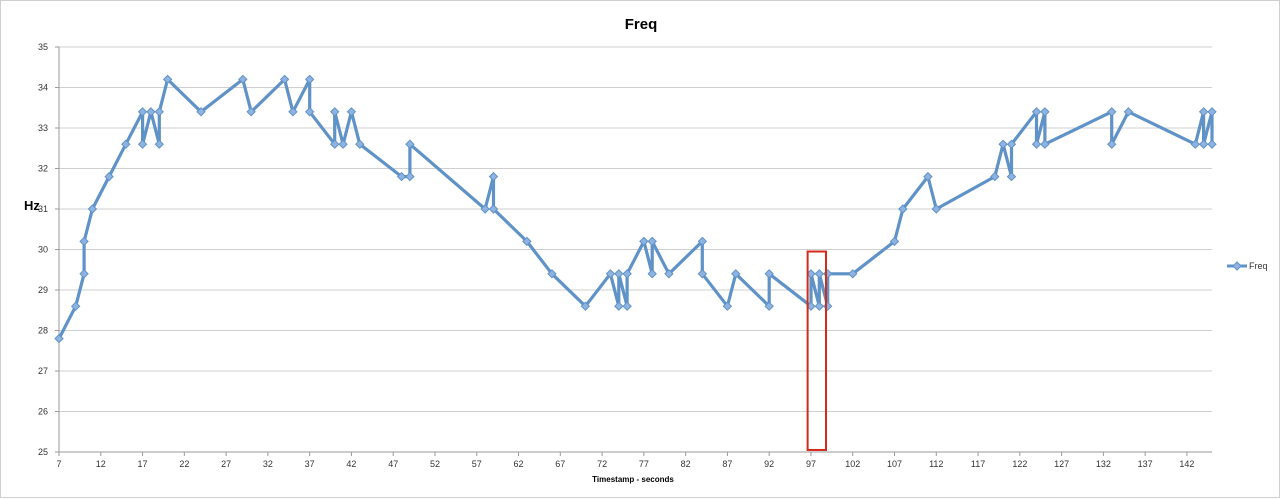 This screenshot has height=499, width=1280. Describe the element at coordinates (226, 464) in the screenshot. I see `x-tick-label: 27` at that location.